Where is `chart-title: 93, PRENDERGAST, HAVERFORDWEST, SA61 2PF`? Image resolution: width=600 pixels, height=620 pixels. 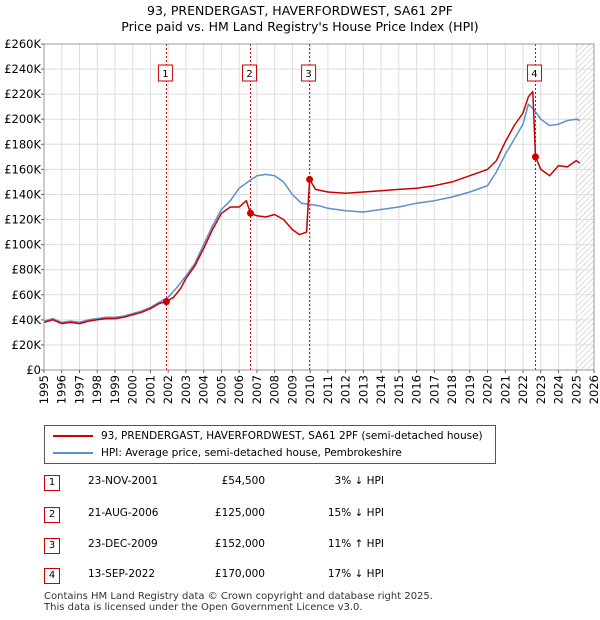
chart-title: 93, PRENDERGAST, HAVERFORDWEST, SA61 2PF is located at coordinates (300, 10).